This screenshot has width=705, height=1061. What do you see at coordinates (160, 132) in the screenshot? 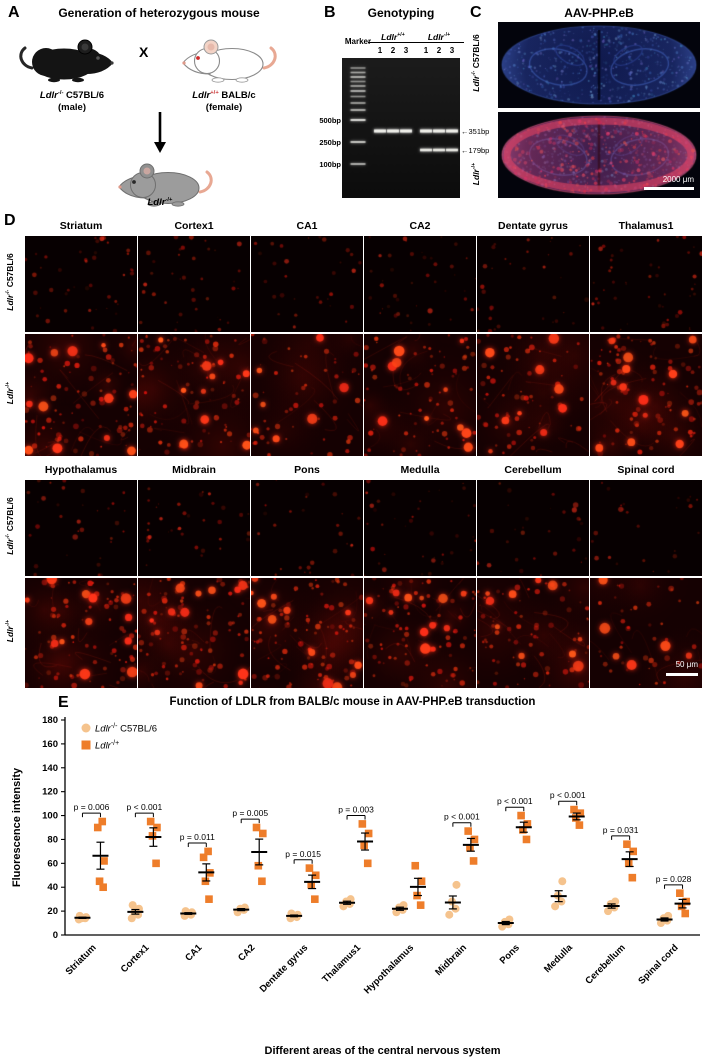
I see `cross-arrow-icon` at bounding box center [160, 132].